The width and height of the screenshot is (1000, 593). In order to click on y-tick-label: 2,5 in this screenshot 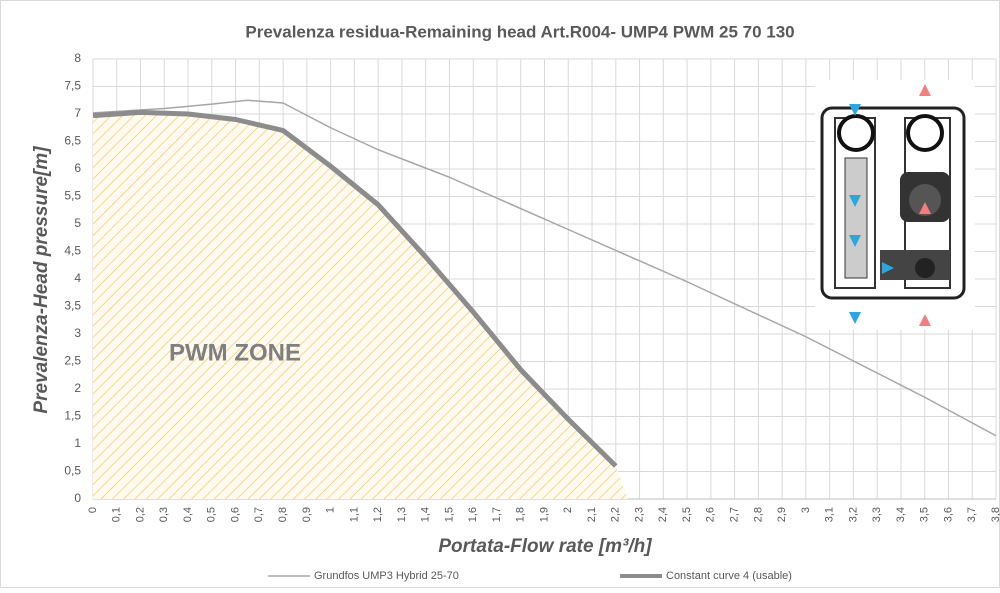, I will do `click(72, 361)`.